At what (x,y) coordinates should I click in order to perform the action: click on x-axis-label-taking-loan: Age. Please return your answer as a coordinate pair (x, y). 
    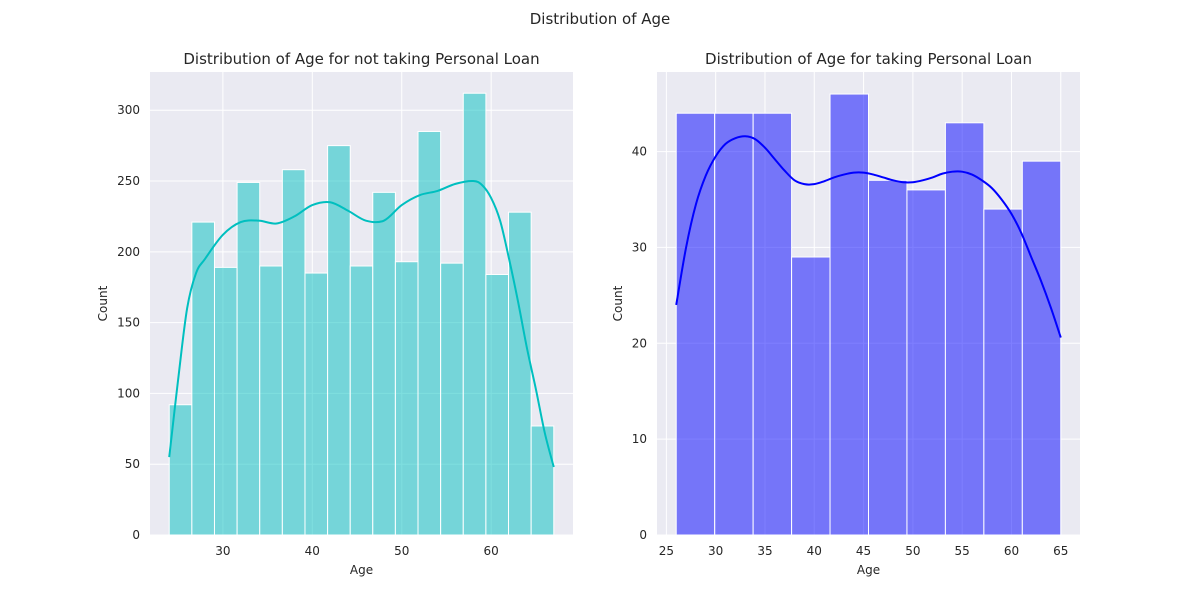
    Looking at the image, I should click on (868, 570).